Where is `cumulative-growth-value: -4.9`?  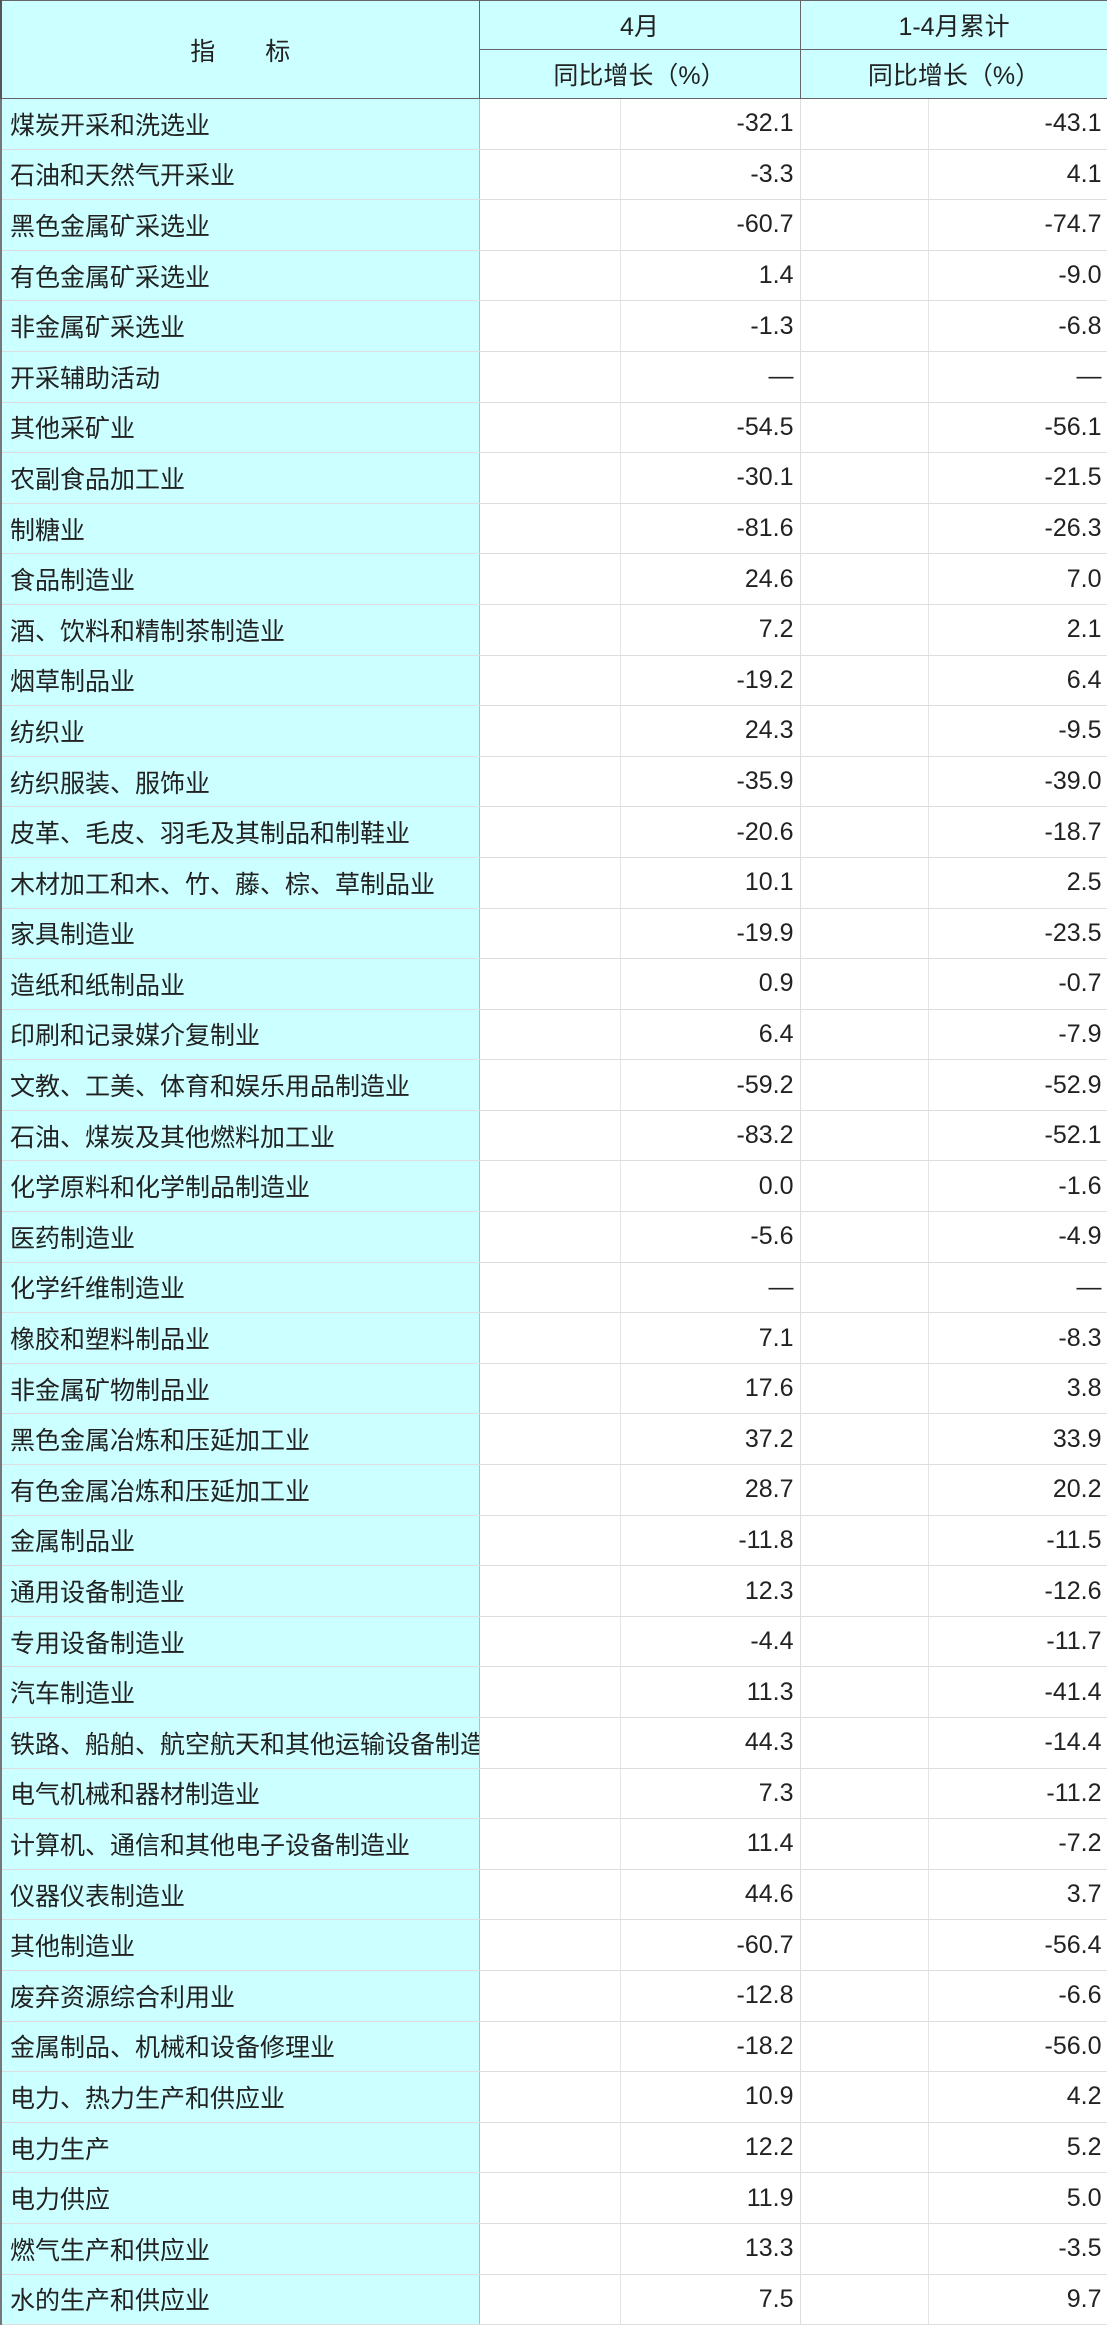
cumulative-growth-value: -4.9 is located at coordinates (1017, 1237).